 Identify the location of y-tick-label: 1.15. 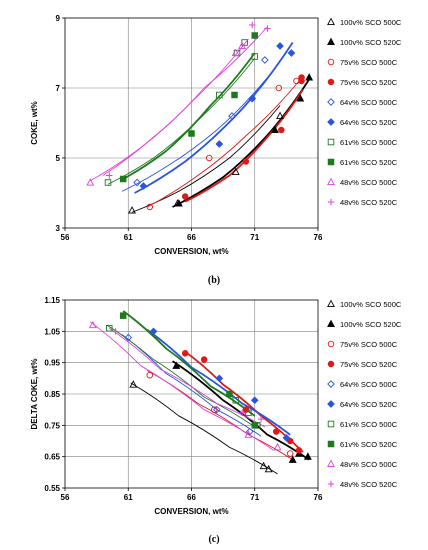
(52, 300).